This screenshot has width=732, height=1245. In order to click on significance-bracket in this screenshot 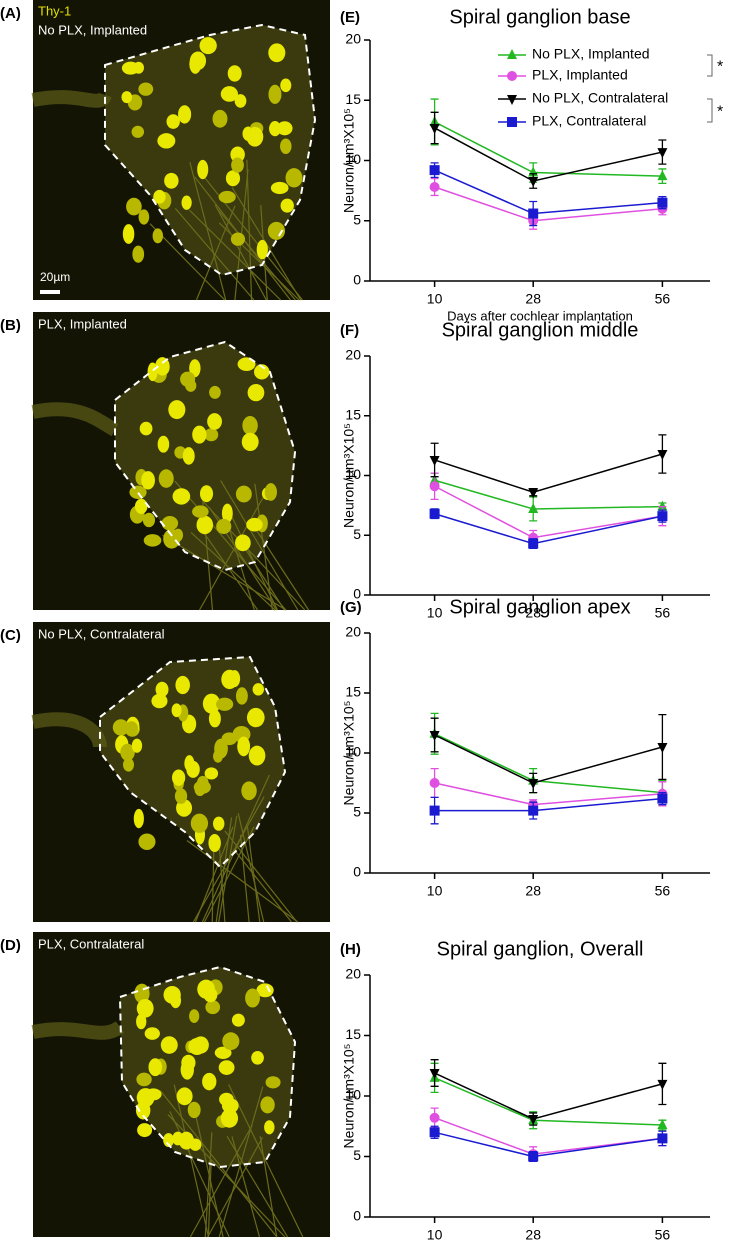, I will do `click(710, 65)`.